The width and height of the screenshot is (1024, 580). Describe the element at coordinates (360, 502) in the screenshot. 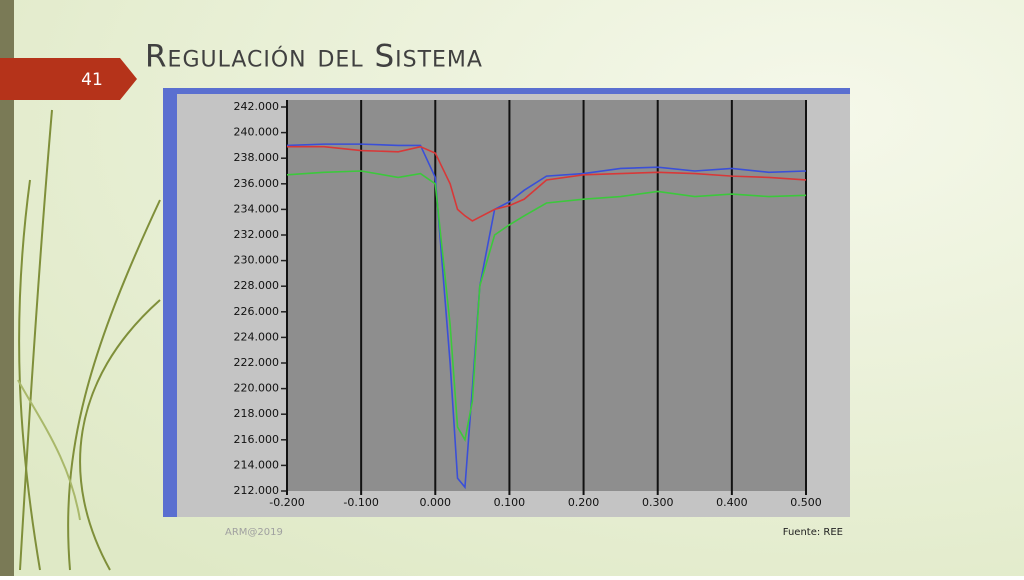

I see `x-tick-label: -0.100` at that location.